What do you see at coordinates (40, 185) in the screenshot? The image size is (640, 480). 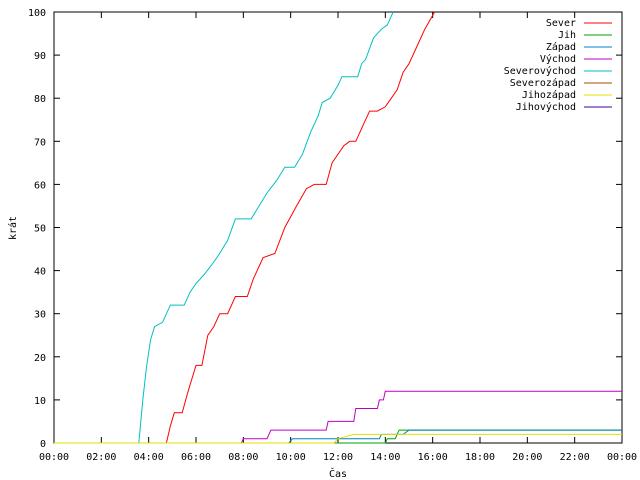 I see `y-tick-label: 60` at bounding box center [40, 185].